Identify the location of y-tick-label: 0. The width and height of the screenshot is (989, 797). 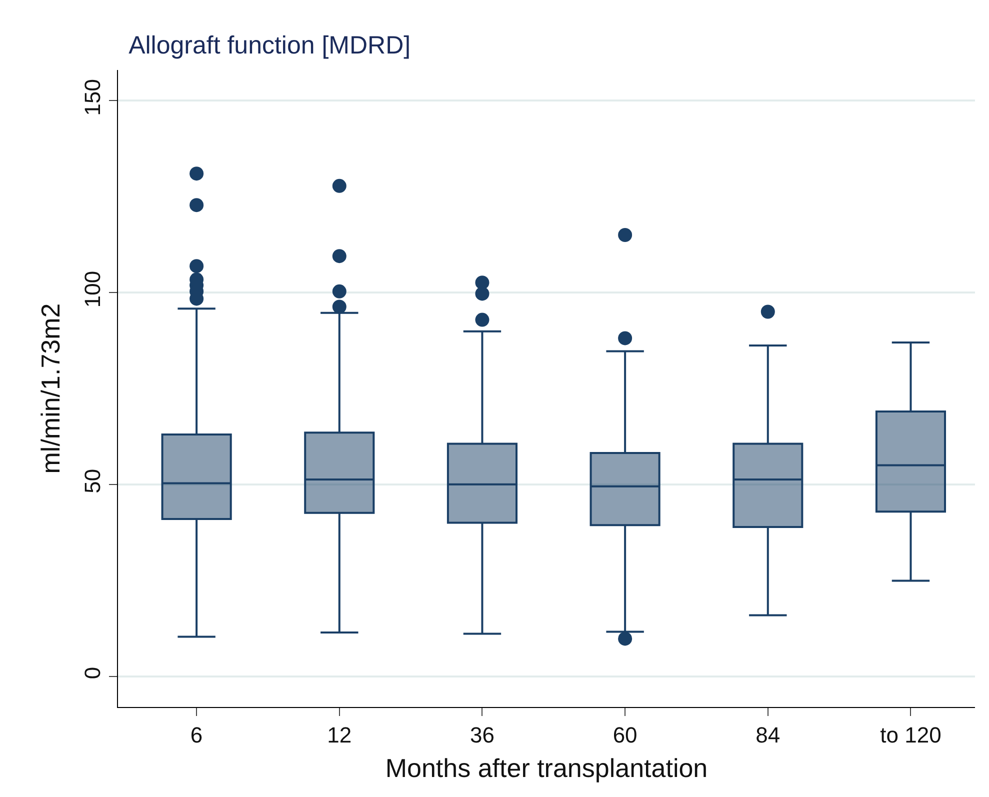
(93, 673).